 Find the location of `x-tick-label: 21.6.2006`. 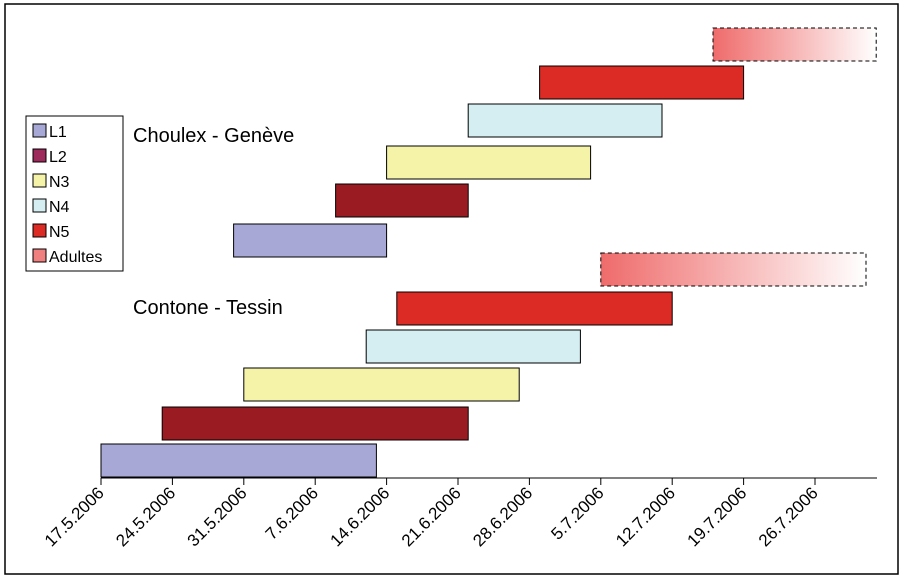

x-tick-label: 21.6.2006 is located at coordinates (431, 516).